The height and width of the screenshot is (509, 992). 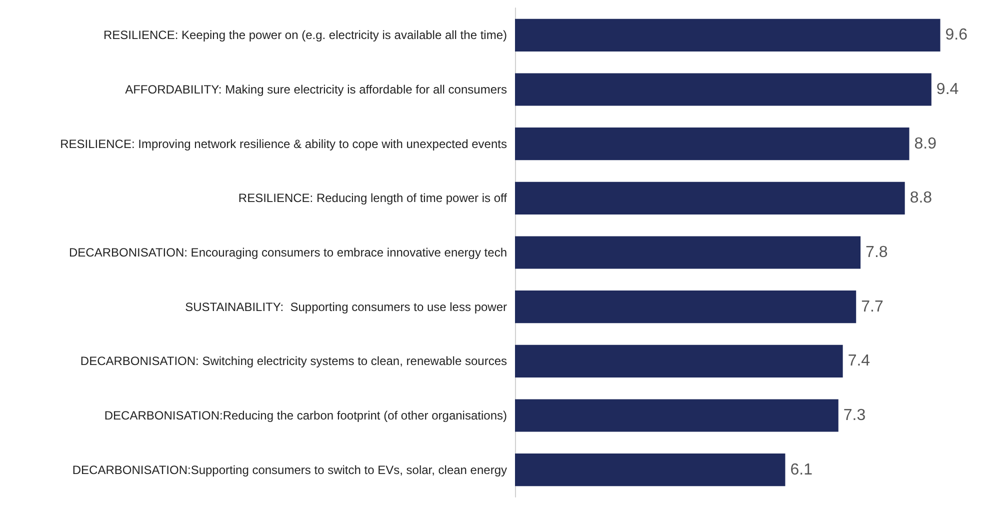 I want to click on y-tick-label: RESILIENCE: Keeping the power on (e.g. electricity is available all the time), so click(x=305, y=35).